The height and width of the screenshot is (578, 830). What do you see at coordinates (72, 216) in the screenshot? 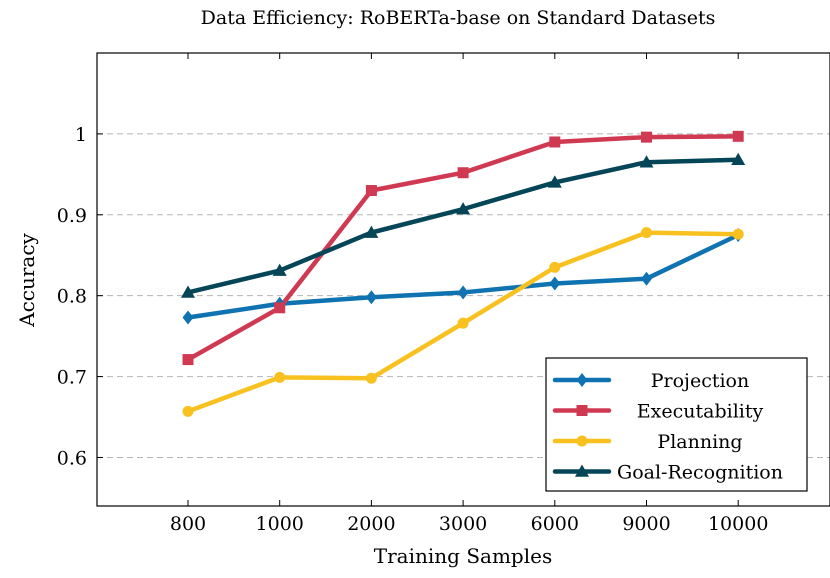
I see `y-tick-label: 0.9` at bounding box center [72, 216].